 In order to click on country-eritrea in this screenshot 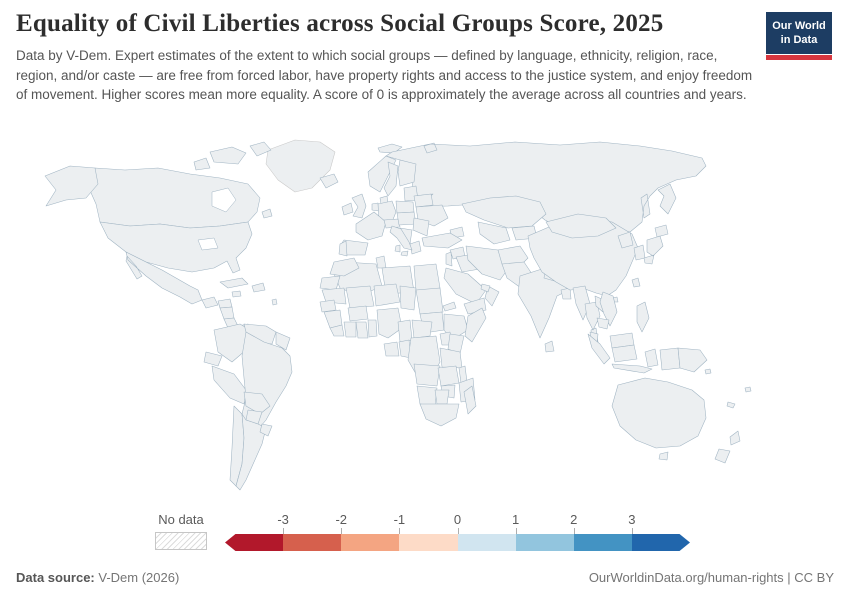, I will do `click(449, 306)`.